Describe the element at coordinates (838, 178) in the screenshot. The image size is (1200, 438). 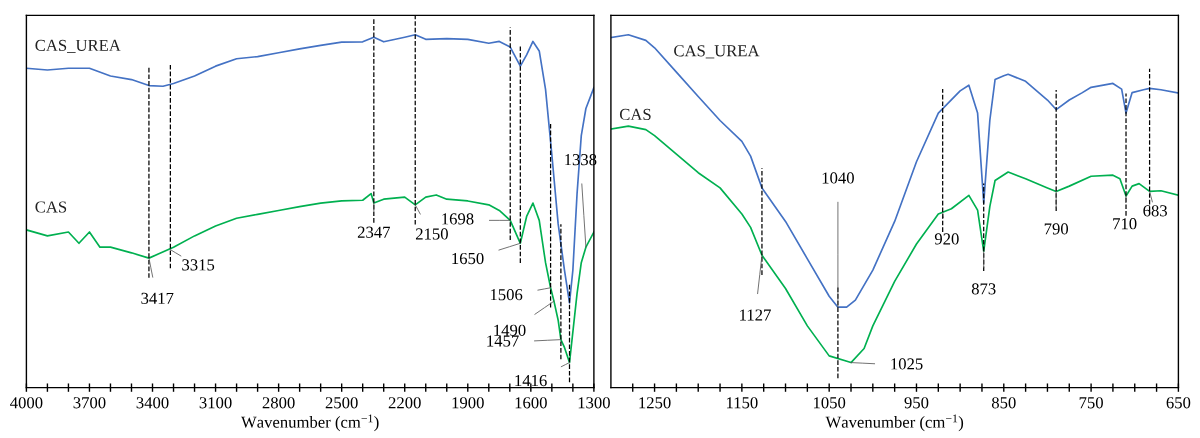
I see `annotation: 1040` at that location.